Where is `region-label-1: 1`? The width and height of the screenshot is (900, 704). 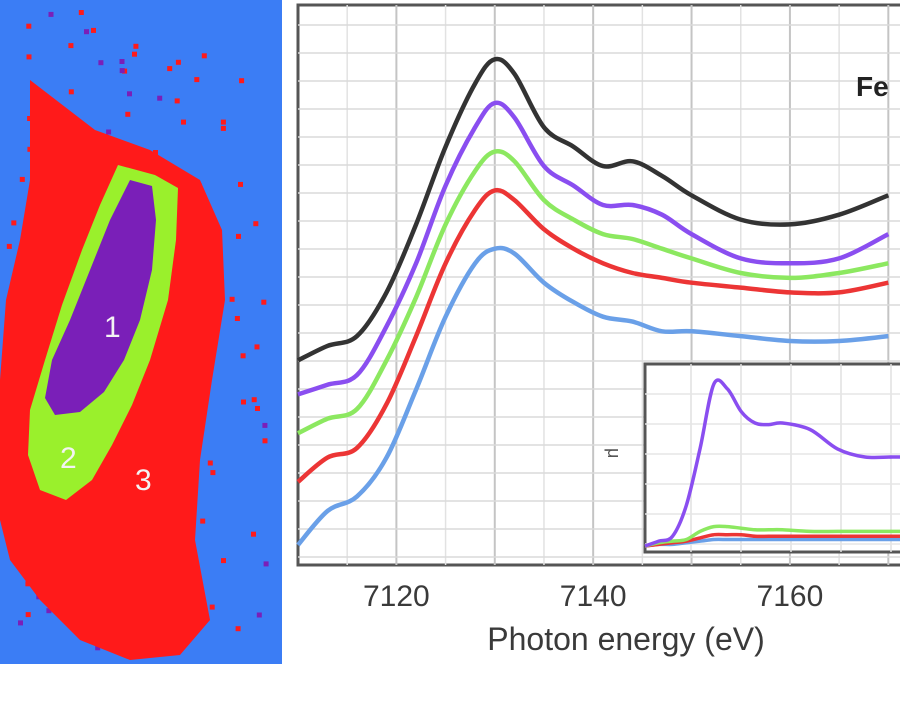 region-label-1: 1 is located at coordinates (112, 327).